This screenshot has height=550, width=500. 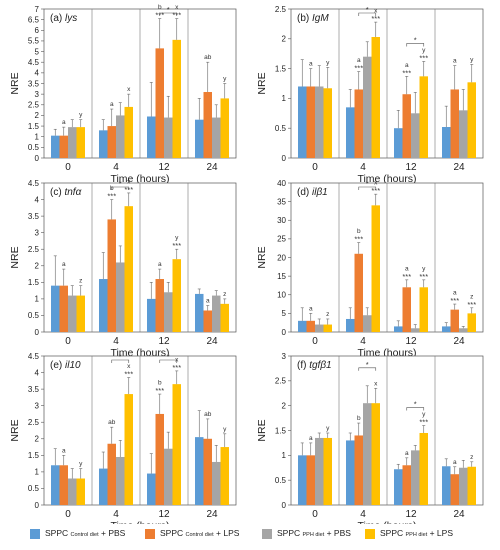 I want to click on panel-letter: (f), so click(x=303, y=365).